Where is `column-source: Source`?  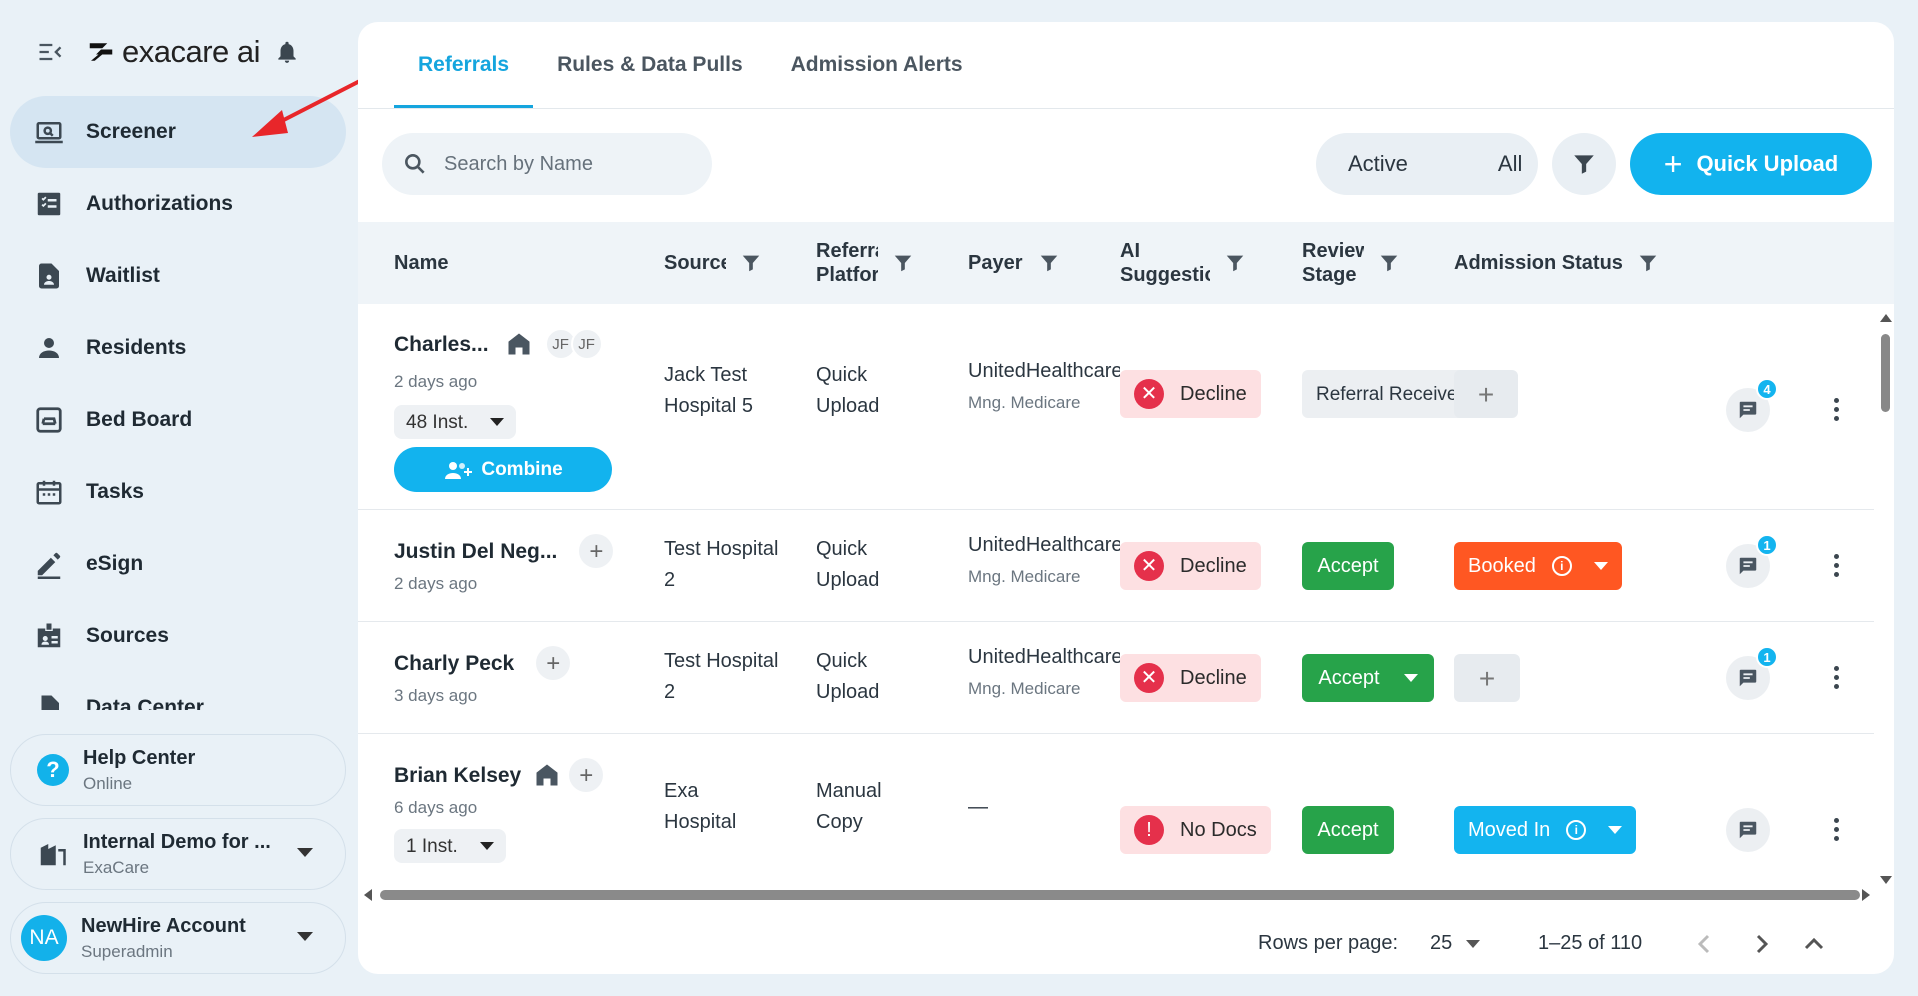 column-source: Source is located at coordinates (729, 263).